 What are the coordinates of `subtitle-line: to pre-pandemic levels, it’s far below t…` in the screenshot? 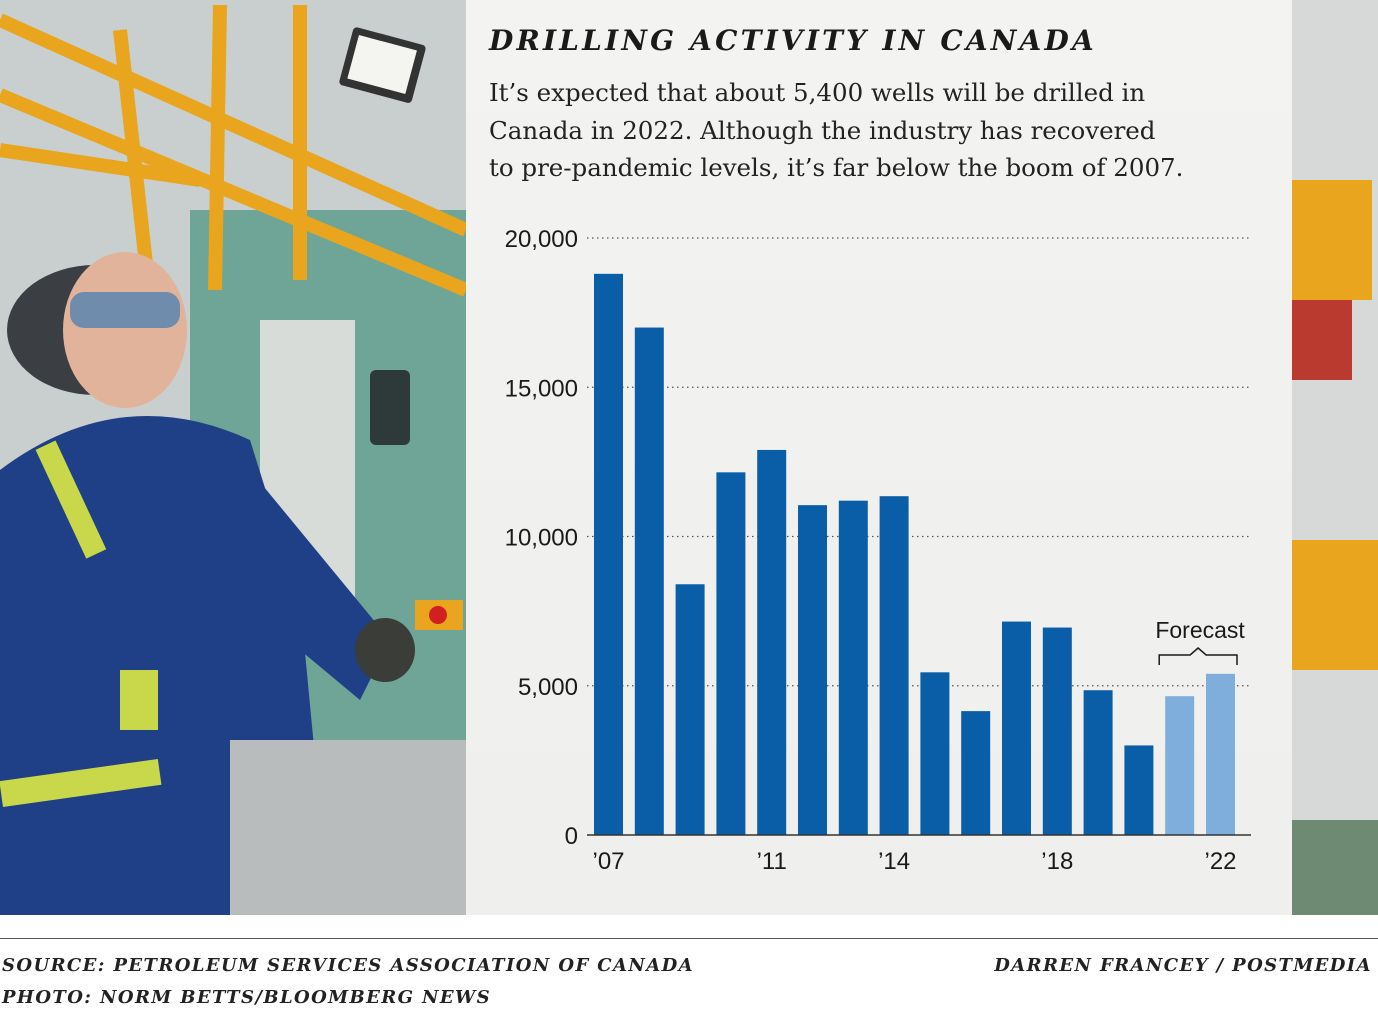 It's located at (836, 167).